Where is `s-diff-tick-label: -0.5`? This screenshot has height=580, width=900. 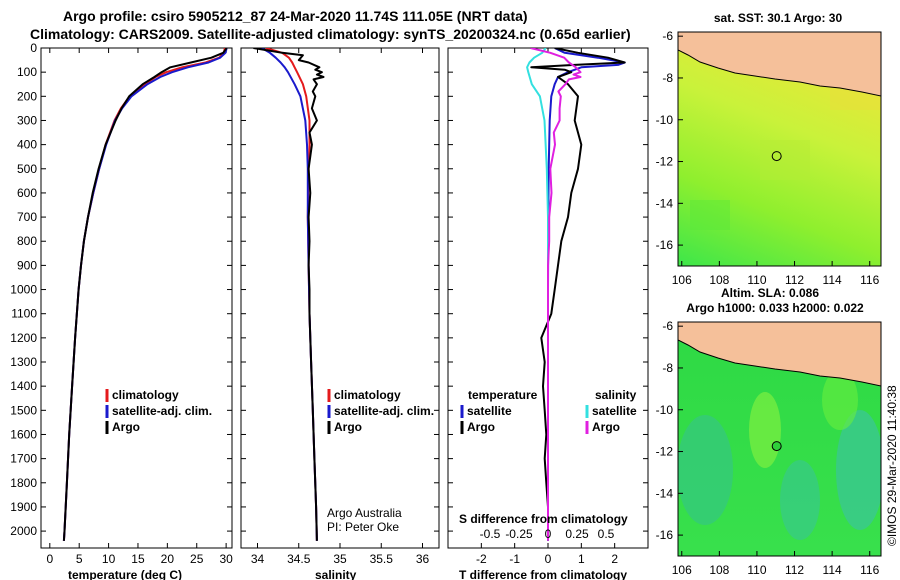 s-diff-tick-label: -0.5 is located at coordinates (490, 534).